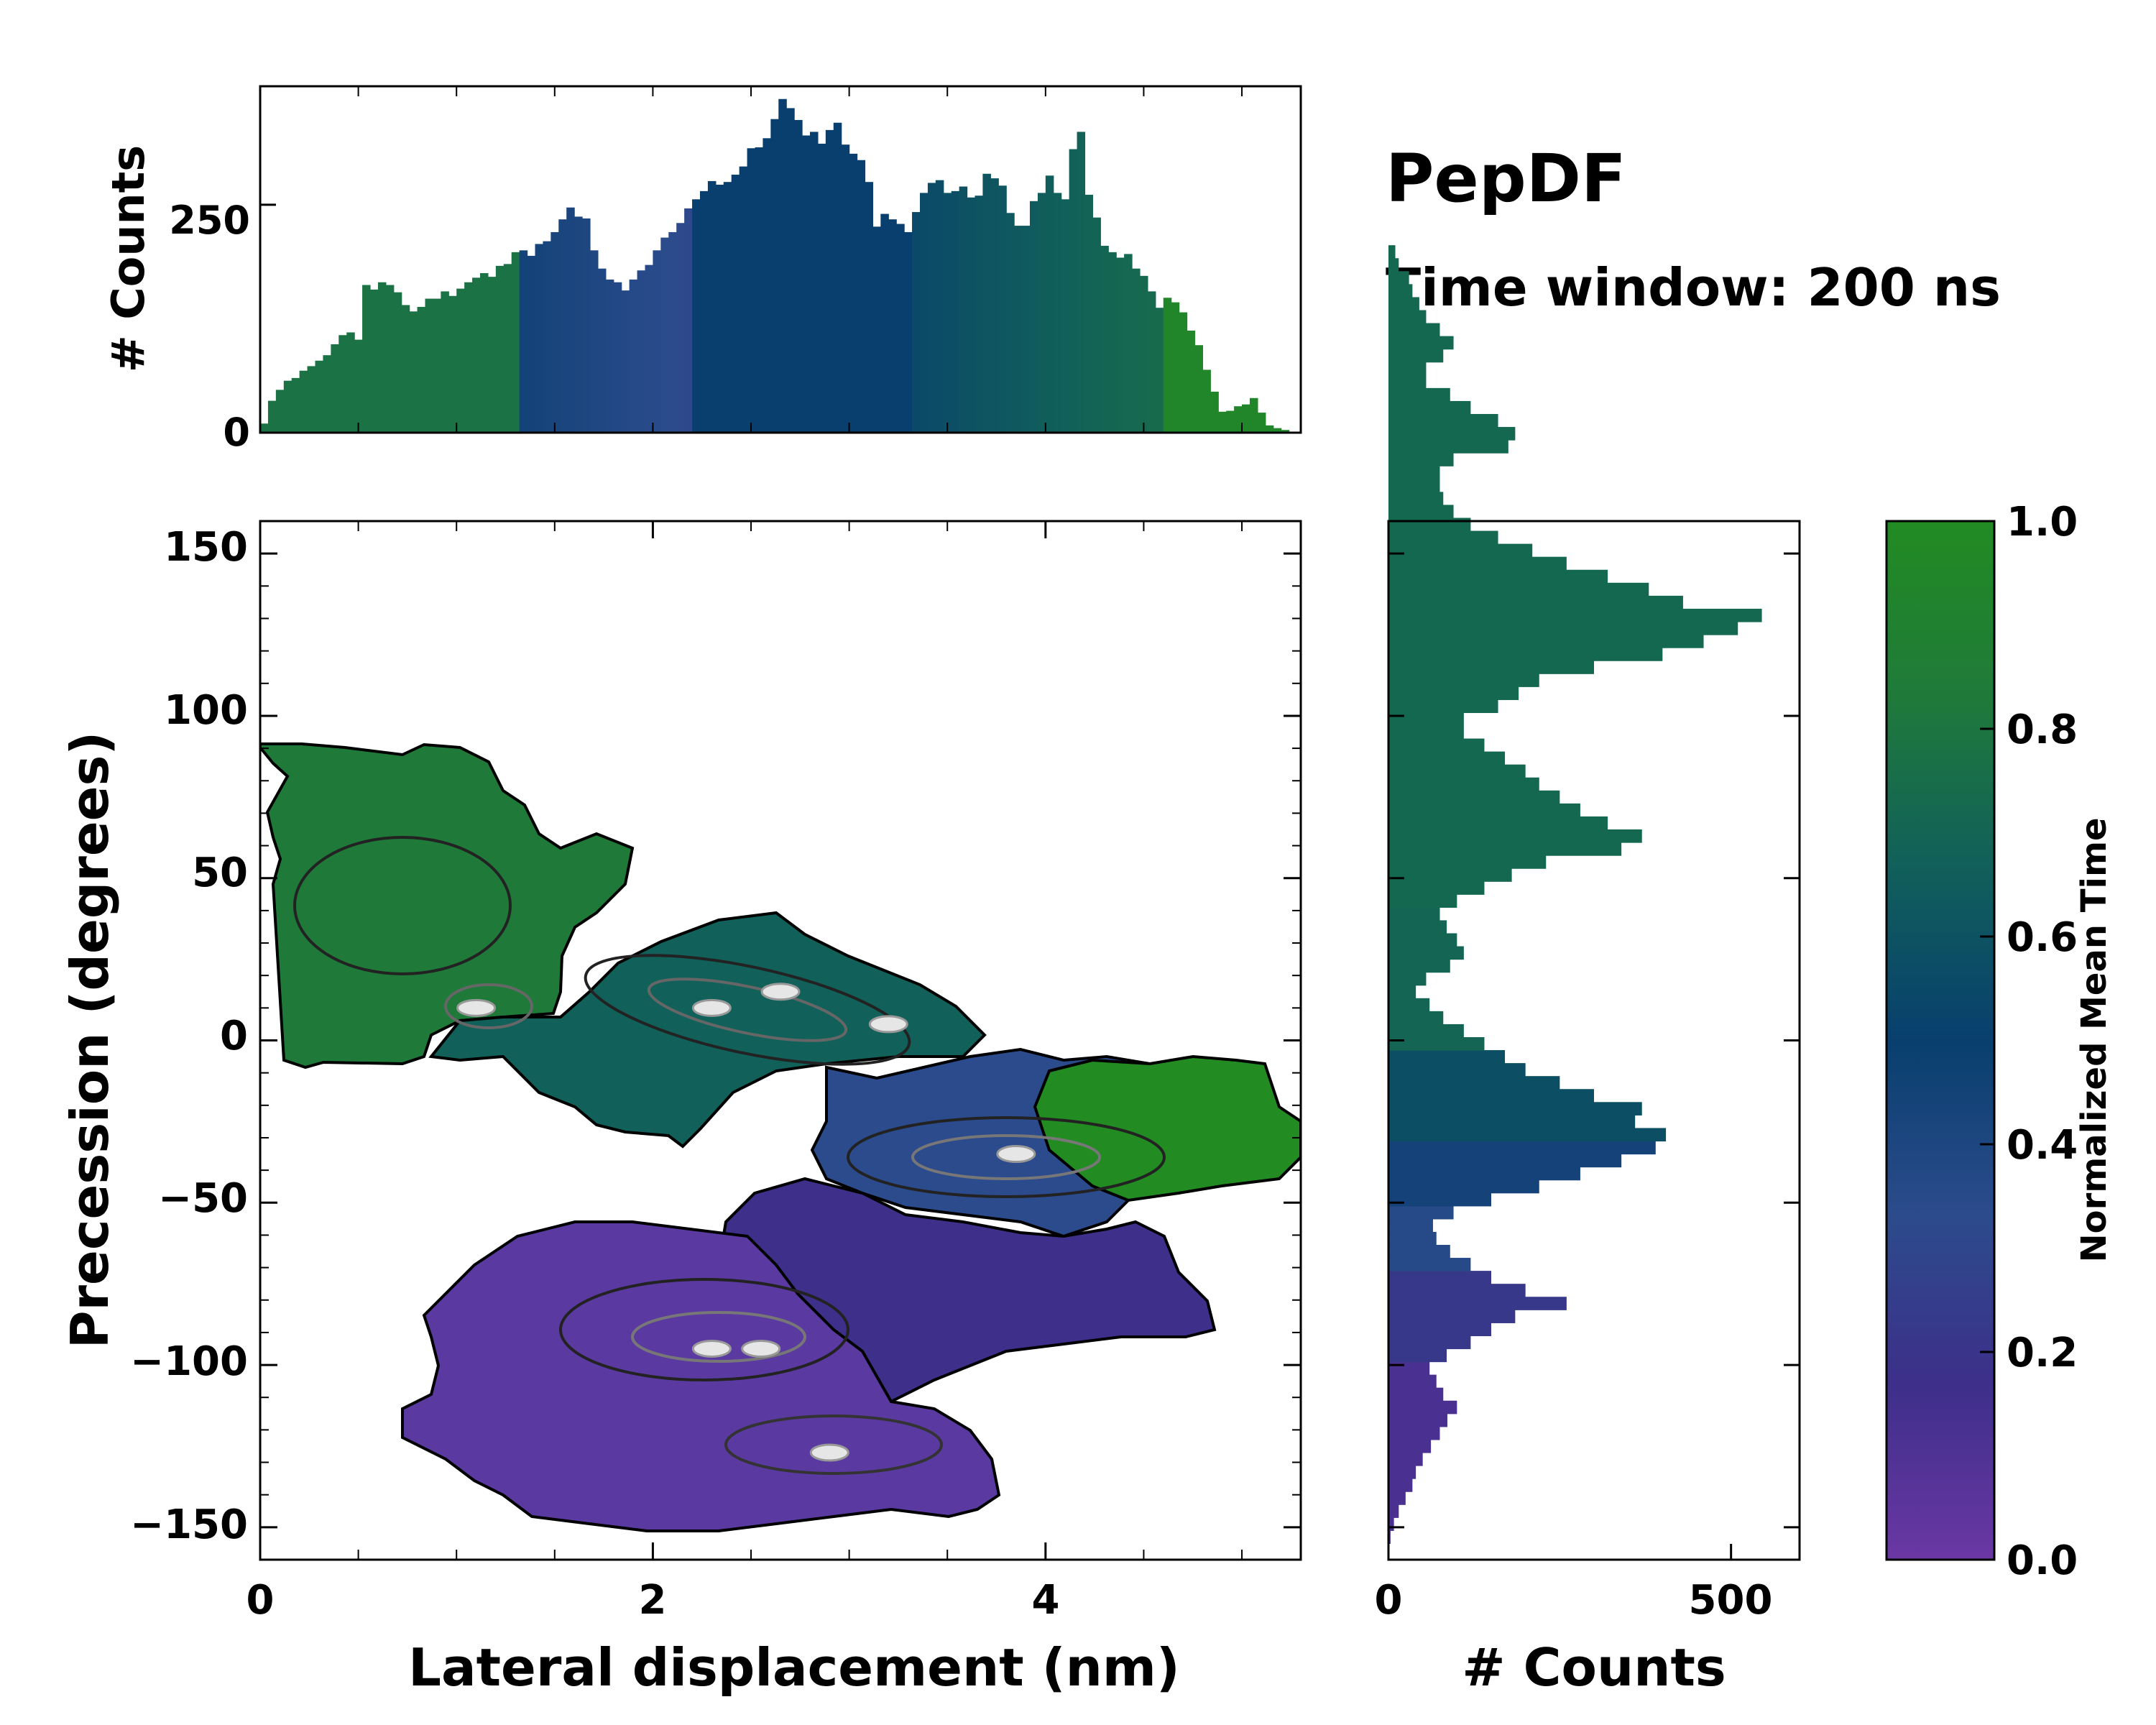  Describe the element at coordinates (701, 1376) in the screenshot. I see `cluster-lower-purple` at that location.